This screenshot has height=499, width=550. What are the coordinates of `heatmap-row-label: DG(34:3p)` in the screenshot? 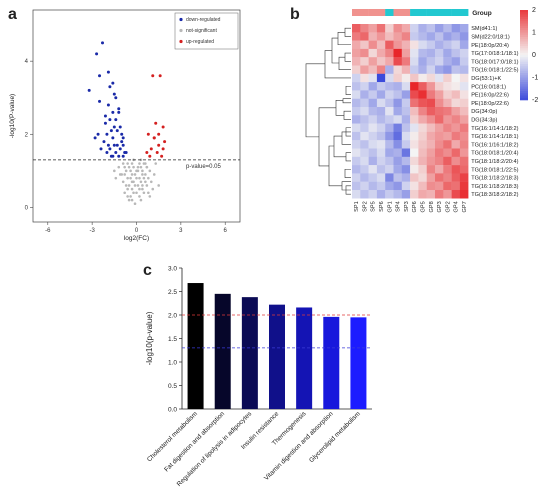 It's located at (484, 121).